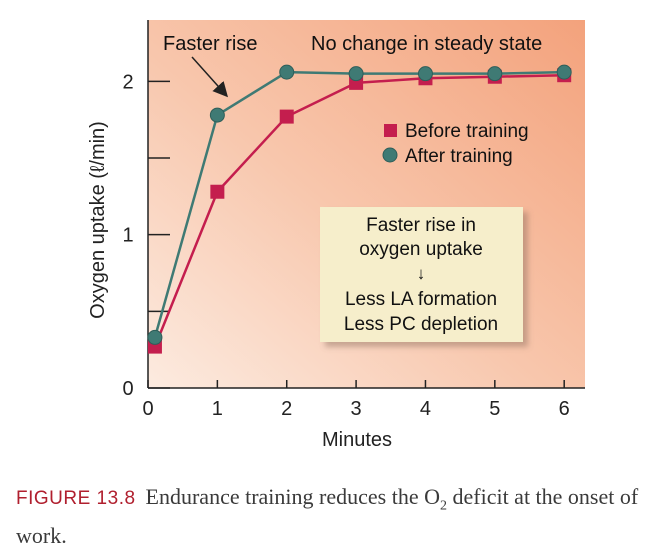 Image resolution: width=663 pixels, height=554 pixels. Describe the element at coordinates (127, 82) in the screenshot. I see `y-tick-label: 2` at that location.